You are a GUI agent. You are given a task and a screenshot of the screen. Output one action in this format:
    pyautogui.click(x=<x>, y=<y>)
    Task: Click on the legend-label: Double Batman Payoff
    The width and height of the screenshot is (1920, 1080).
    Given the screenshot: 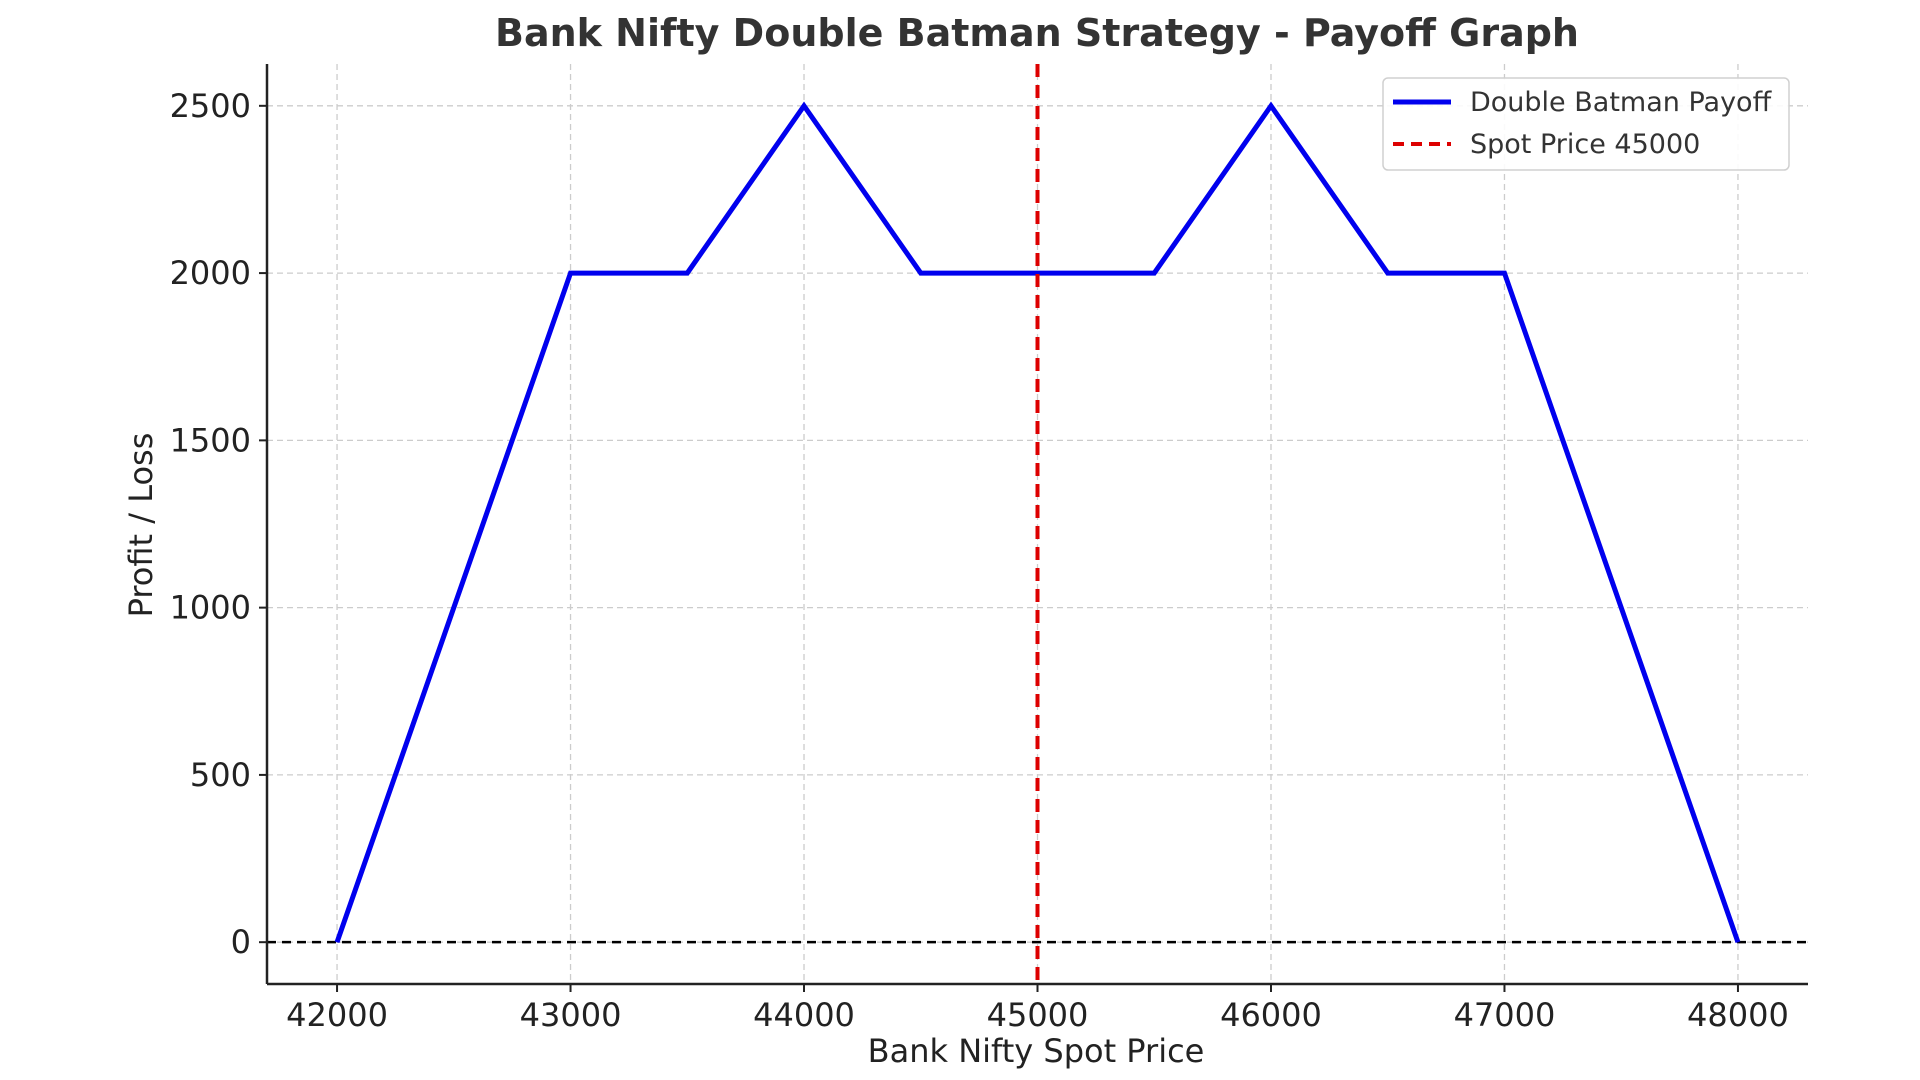 What is the action you would take?
    pyautogui.click(x=1621, y=102)
    